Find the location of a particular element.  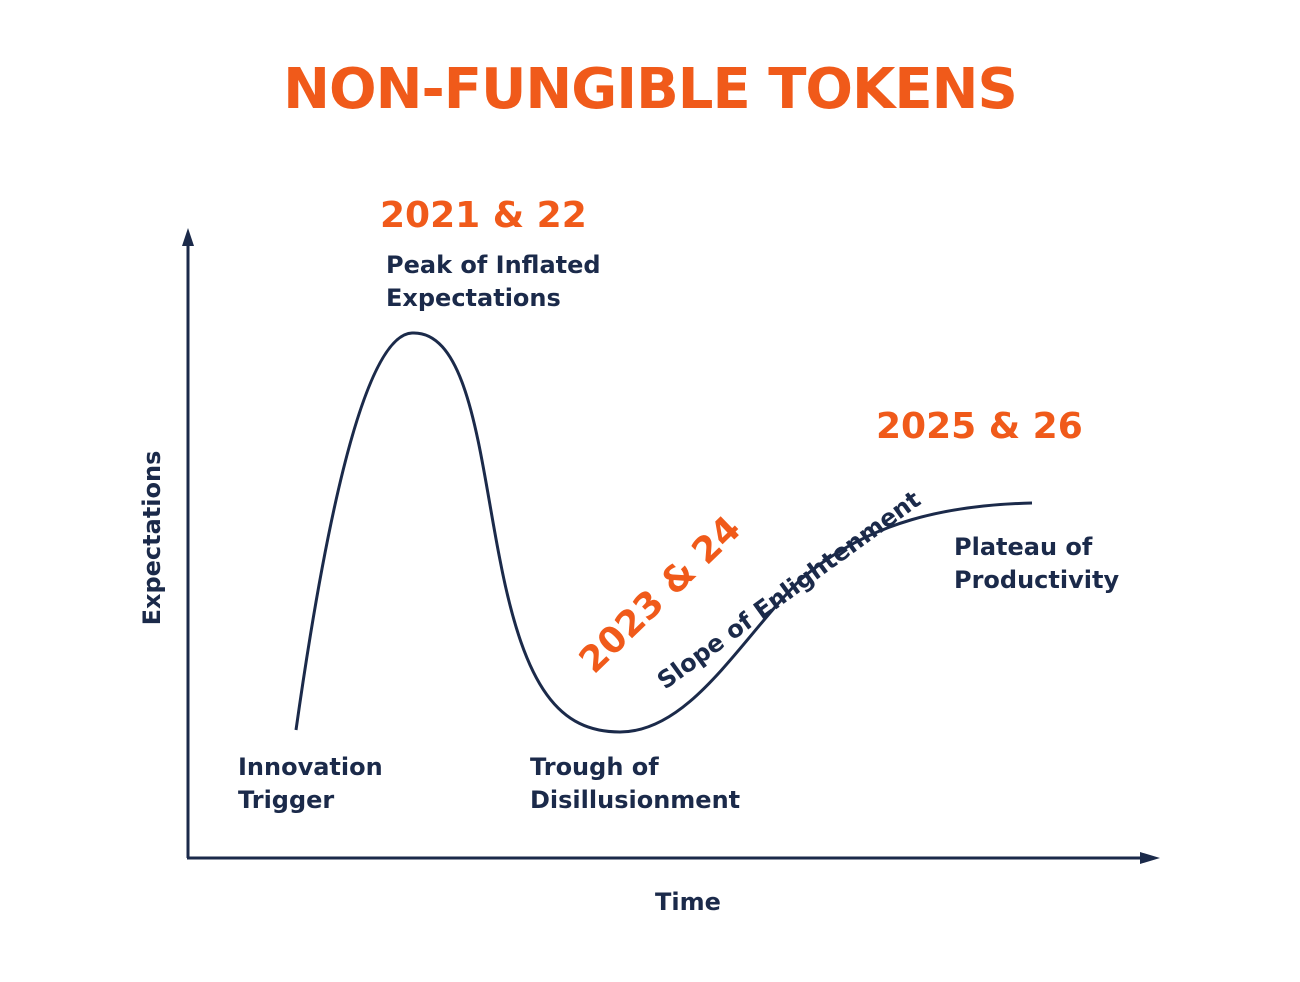

year-label-plateau: 2025 & 26 is located at coordinates (979, 426).